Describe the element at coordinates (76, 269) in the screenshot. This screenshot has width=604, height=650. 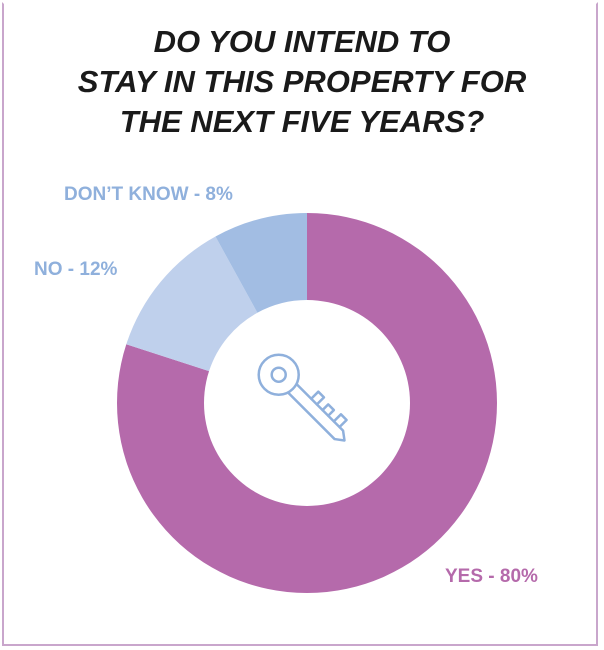
I see `slice-label-no: NO - 12%` at that location.